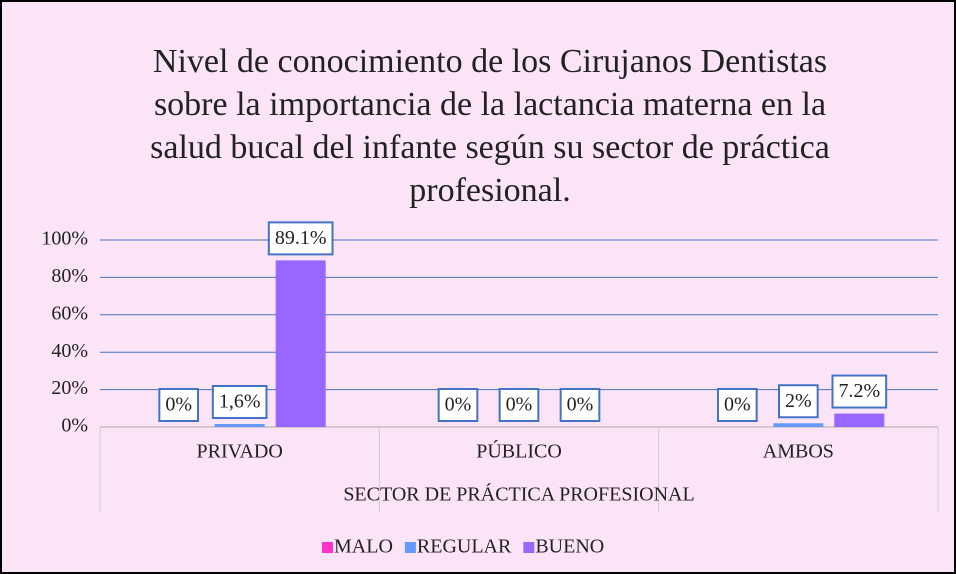  What do you see at coordinates (64, 239) in the screenshot?
I see `y-tick-label: 100%` at bounding box center [64, 239].